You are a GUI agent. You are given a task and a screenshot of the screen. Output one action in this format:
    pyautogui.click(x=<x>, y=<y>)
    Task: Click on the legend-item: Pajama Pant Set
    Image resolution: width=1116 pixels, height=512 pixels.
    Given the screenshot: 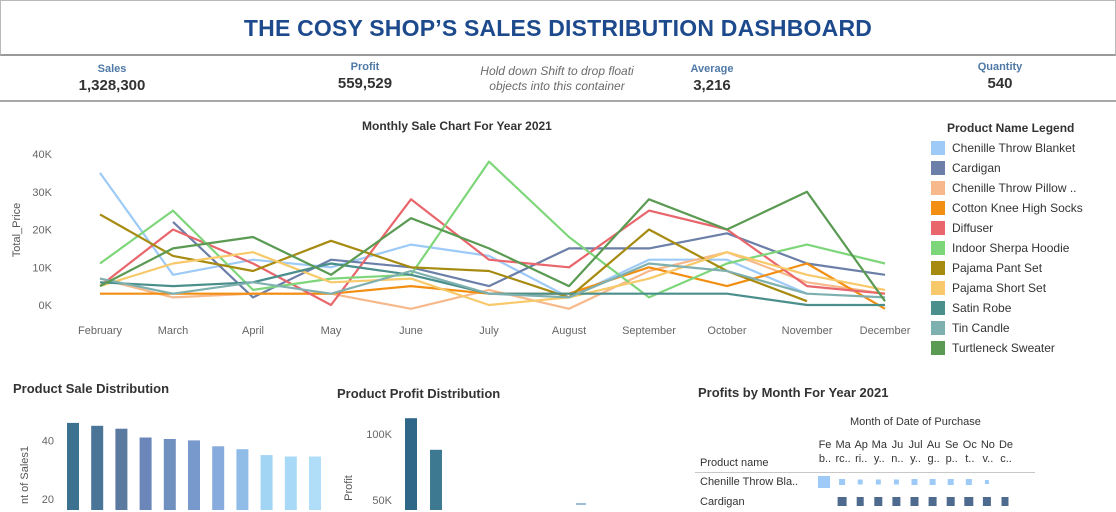 What is the action you would take?
    pyautogui.click(x=986, y=268)
    